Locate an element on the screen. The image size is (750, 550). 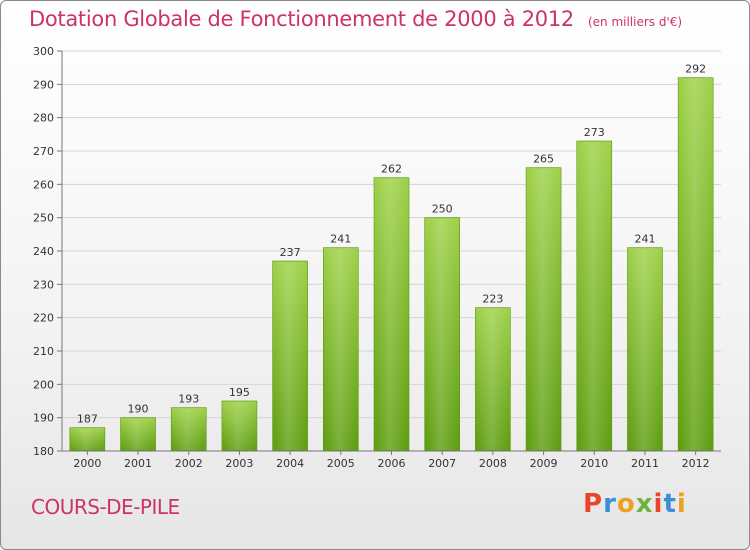
y-tick-label: 200 is located at coordinates (43, 384).